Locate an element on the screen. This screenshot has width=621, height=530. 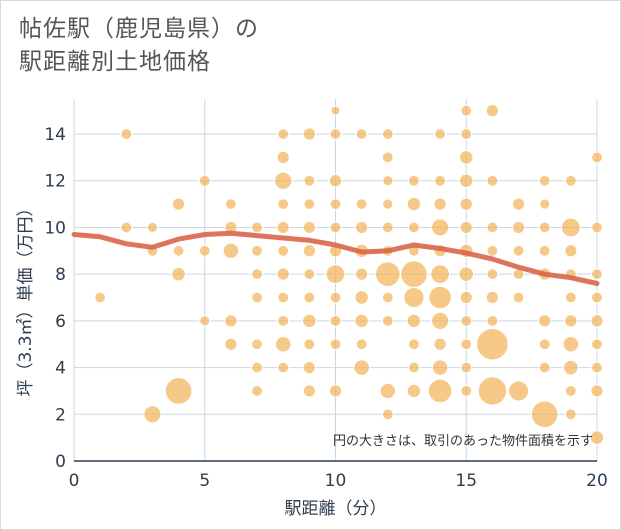
title-line-1: 帖佐駅（鹿児島県）の is located at coordinates (139, 29).